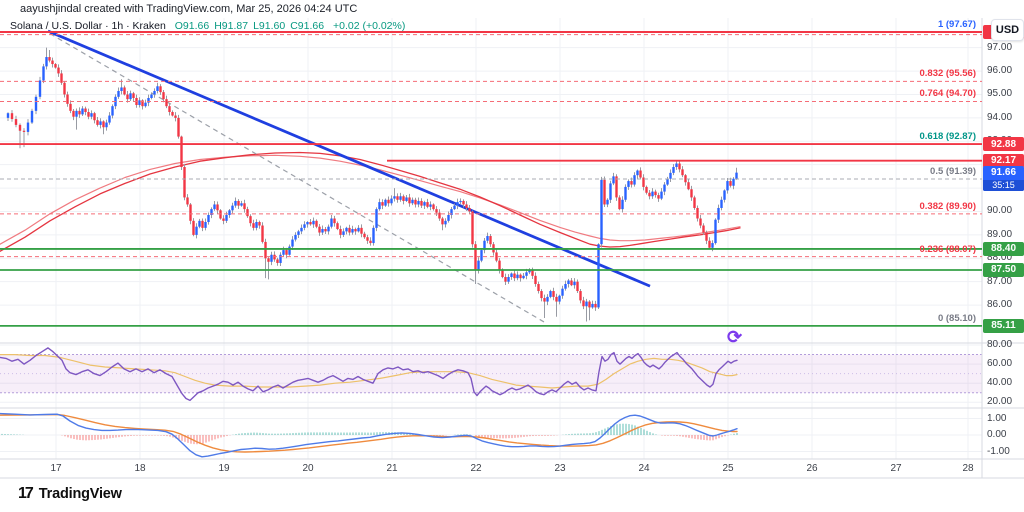  What do you see at coordinates (476, 468) in the screenshot?
I see `date-axis-label-22: 22` at bounding box center [476, 468].